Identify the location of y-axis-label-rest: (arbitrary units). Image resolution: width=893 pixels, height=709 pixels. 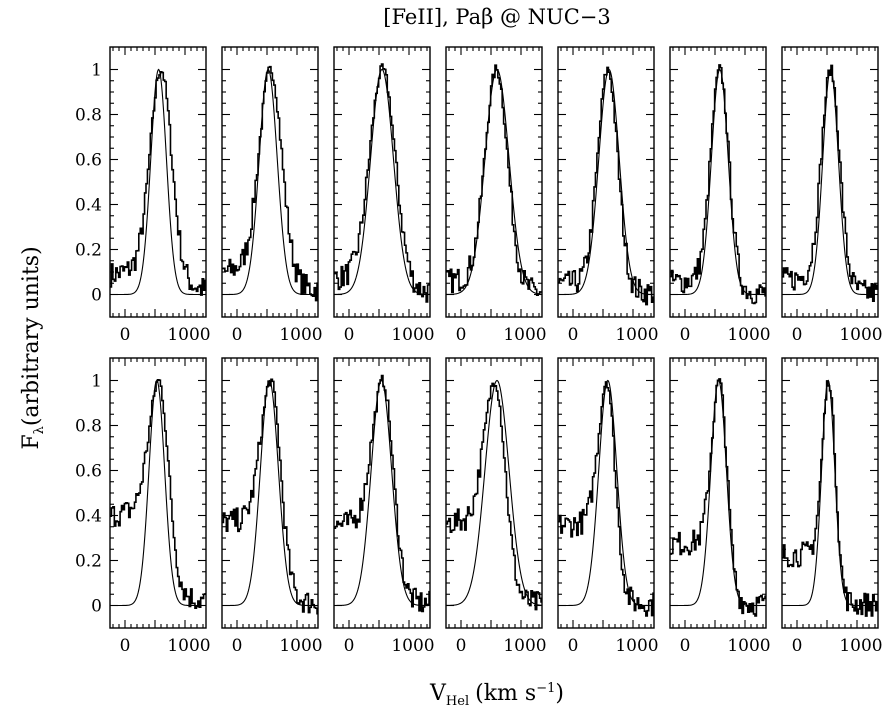
(31, 336).